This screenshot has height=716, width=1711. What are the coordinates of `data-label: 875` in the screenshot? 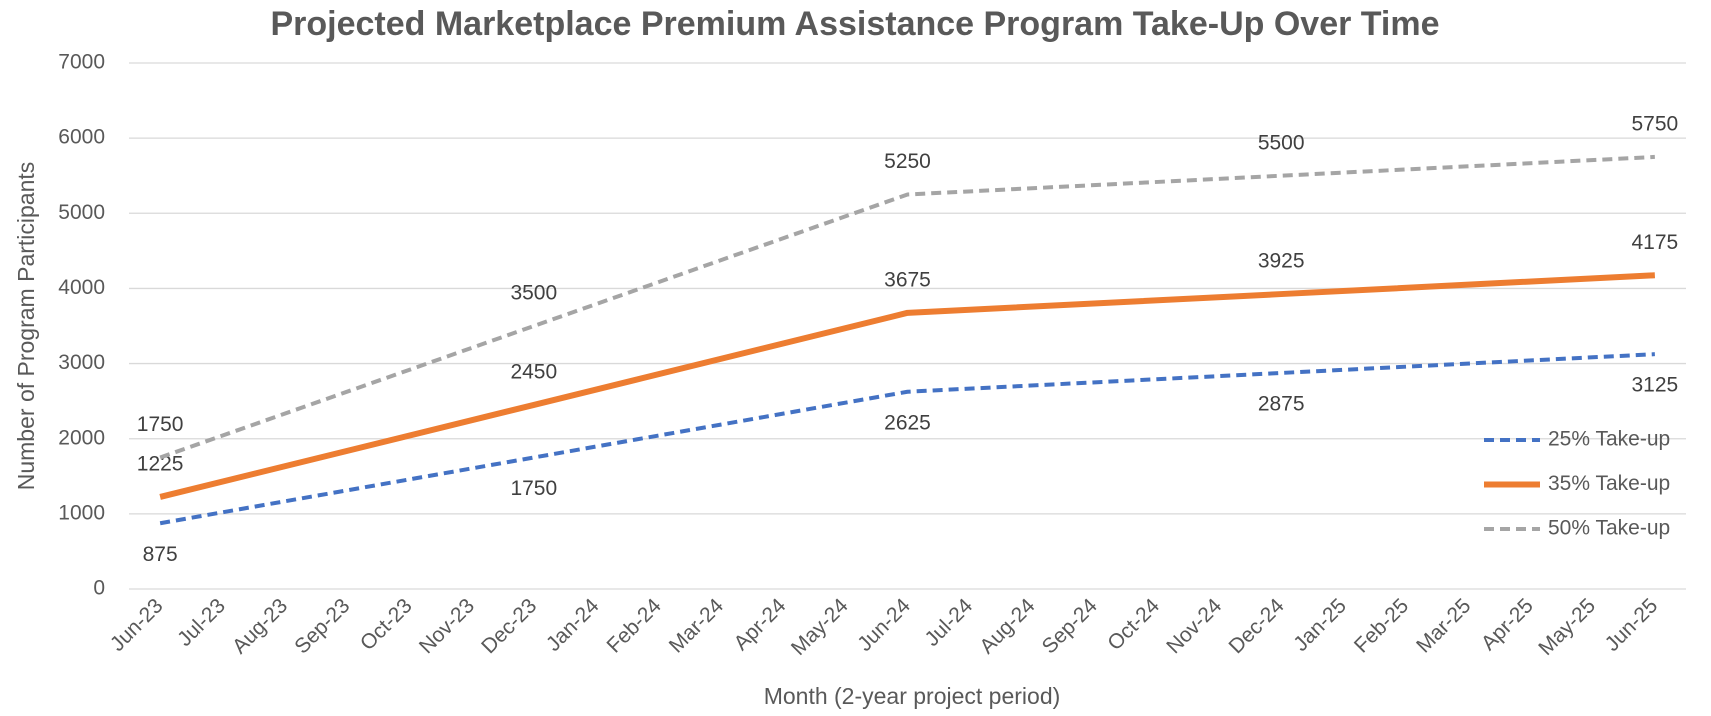 It's located at (160, 554).